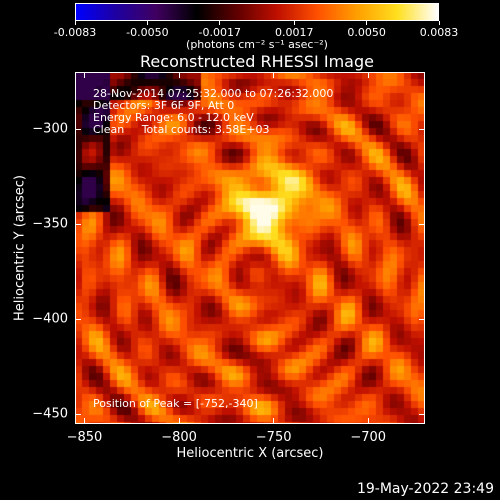 The image size is (500, 500). I want to click on colorbar-tick-label: -0.0017, so click(219, 32).